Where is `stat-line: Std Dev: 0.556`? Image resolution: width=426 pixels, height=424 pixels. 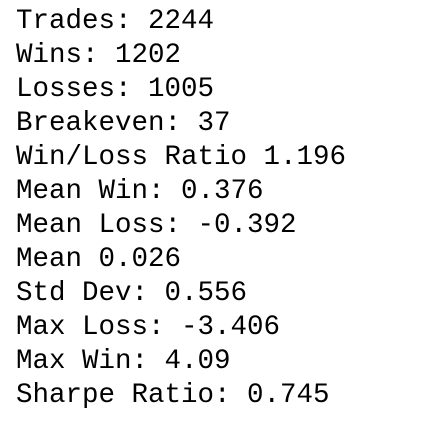 stat-line: Std Dev: 0.556 is located at coordinates (132, 293).